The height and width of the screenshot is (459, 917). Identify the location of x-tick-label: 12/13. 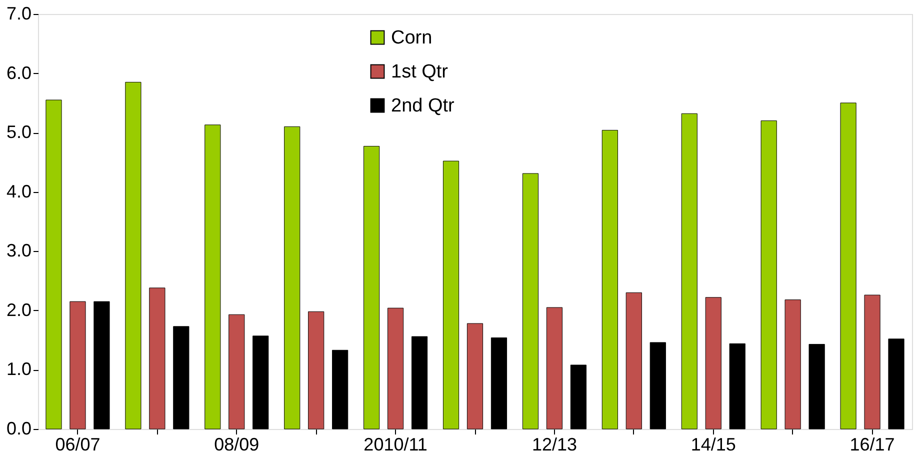
(554, 444).